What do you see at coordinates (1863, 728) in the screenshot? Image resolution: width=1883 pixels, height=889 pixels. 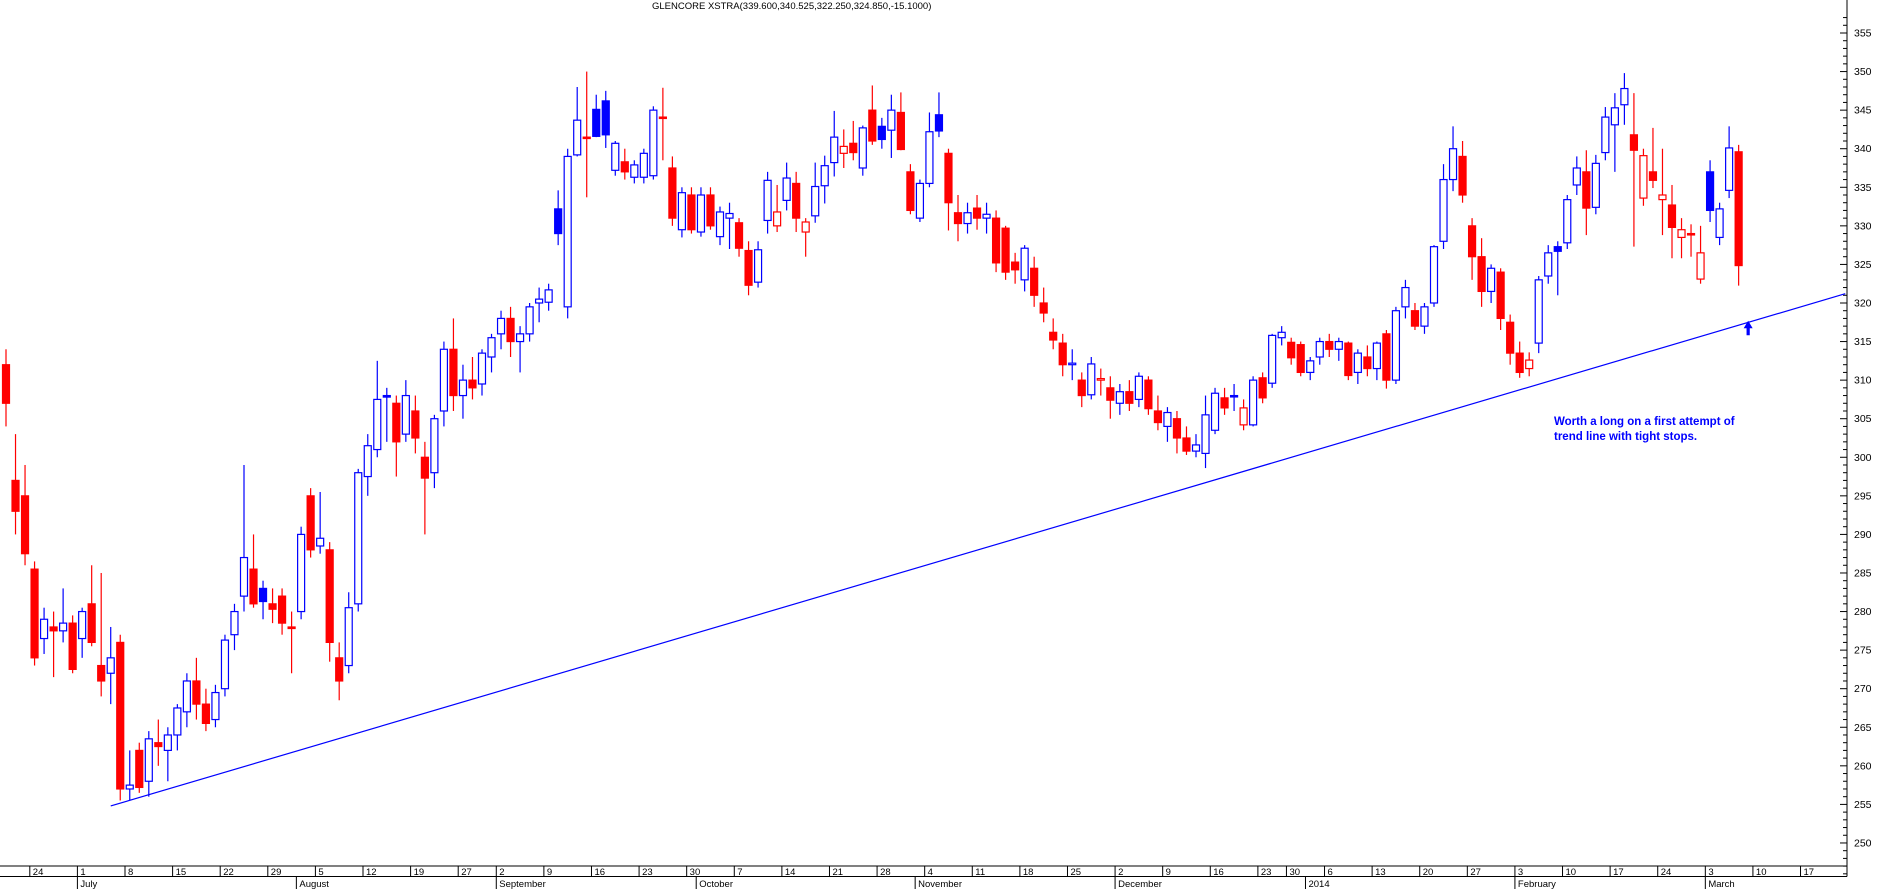 I see `svg-text: 265` at bounding box center [1863, 728].